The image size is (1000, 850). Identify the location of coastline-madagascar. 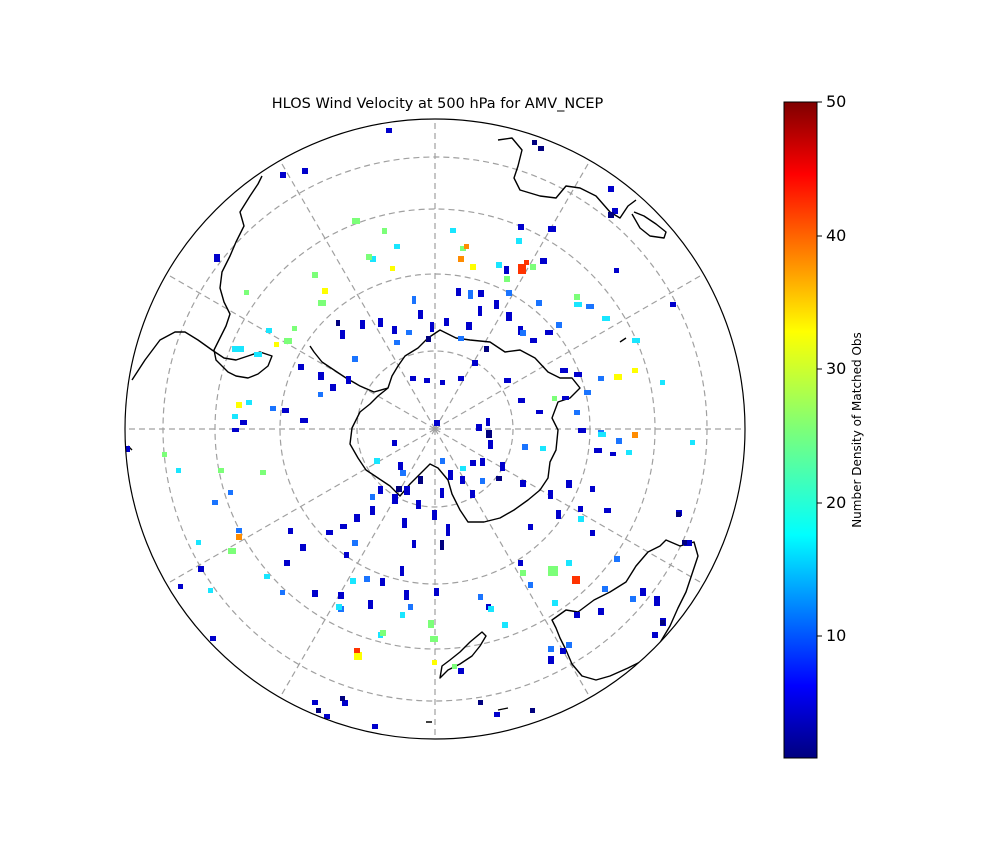
(649, 225).